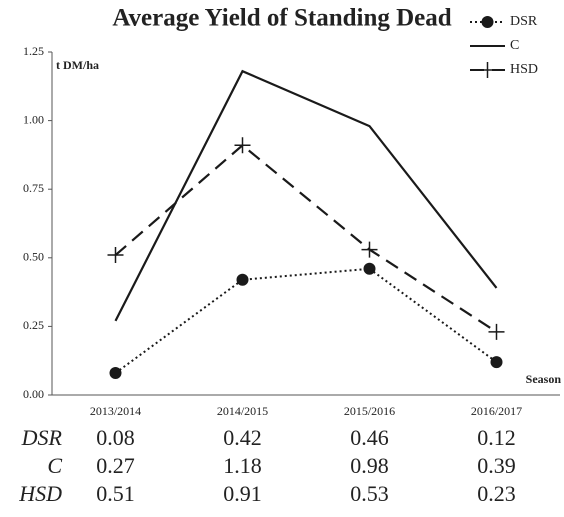 This screenshot has width=564, height=517. I want to click on y-tick-label: 1.00, so click(33, 119).